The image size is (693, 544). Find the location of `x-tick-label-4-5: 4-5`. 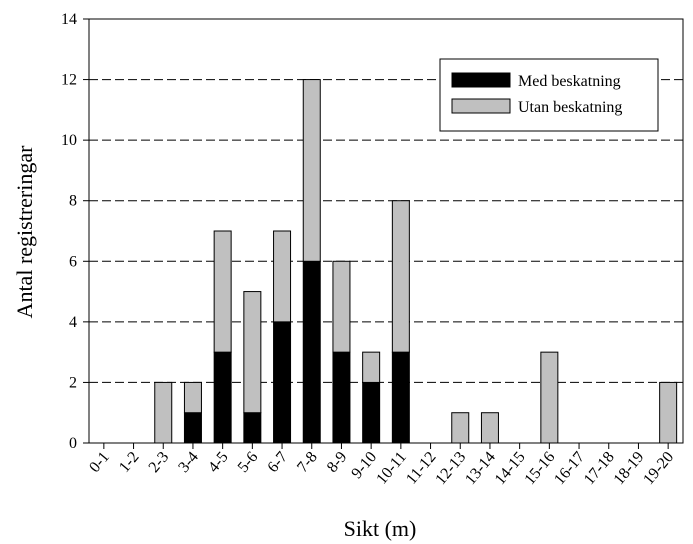

x-tick-label-4-5: 4-5 is located at coordinates (218, 462).